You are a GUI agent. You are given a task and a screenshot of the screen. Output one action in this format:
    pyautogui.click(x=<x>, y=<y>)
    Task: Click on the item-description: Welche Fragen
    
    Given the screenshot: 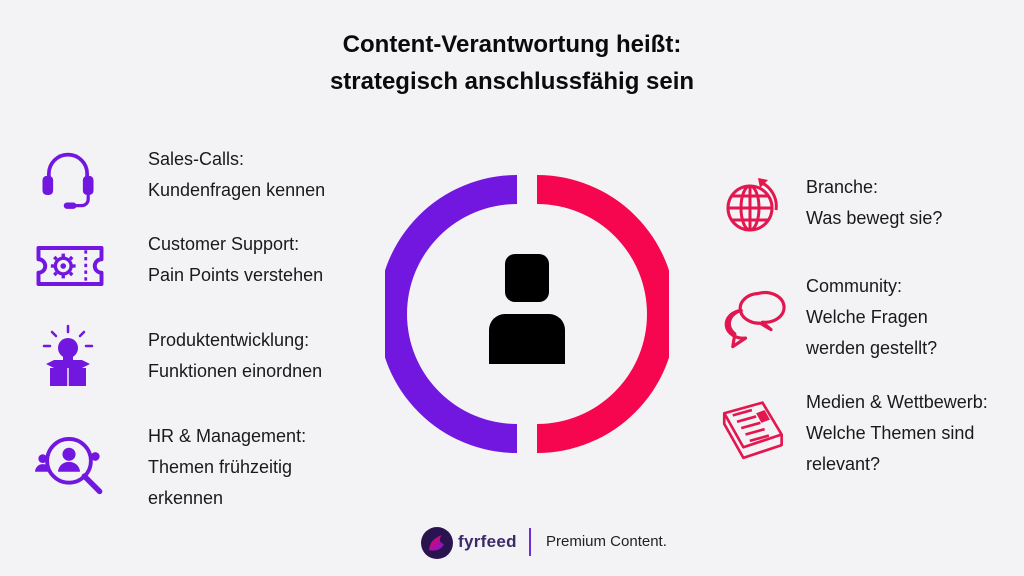 What is the action you would take?
    pyautogui.click(x=867, y=317)
    